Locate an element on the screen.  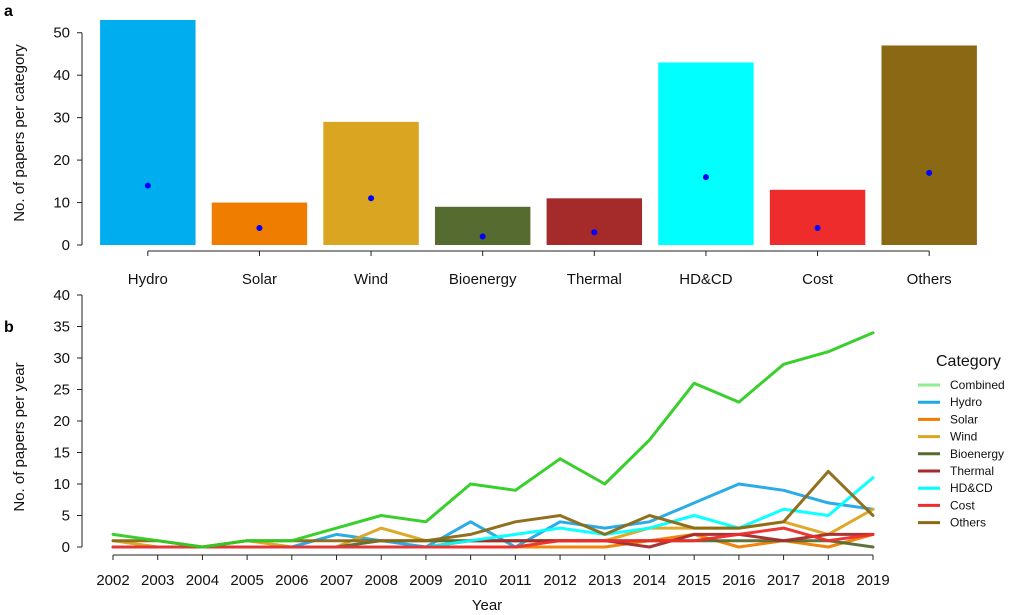
legend-label-hd-cd: HD&CD is located at coordinates (971, 488).